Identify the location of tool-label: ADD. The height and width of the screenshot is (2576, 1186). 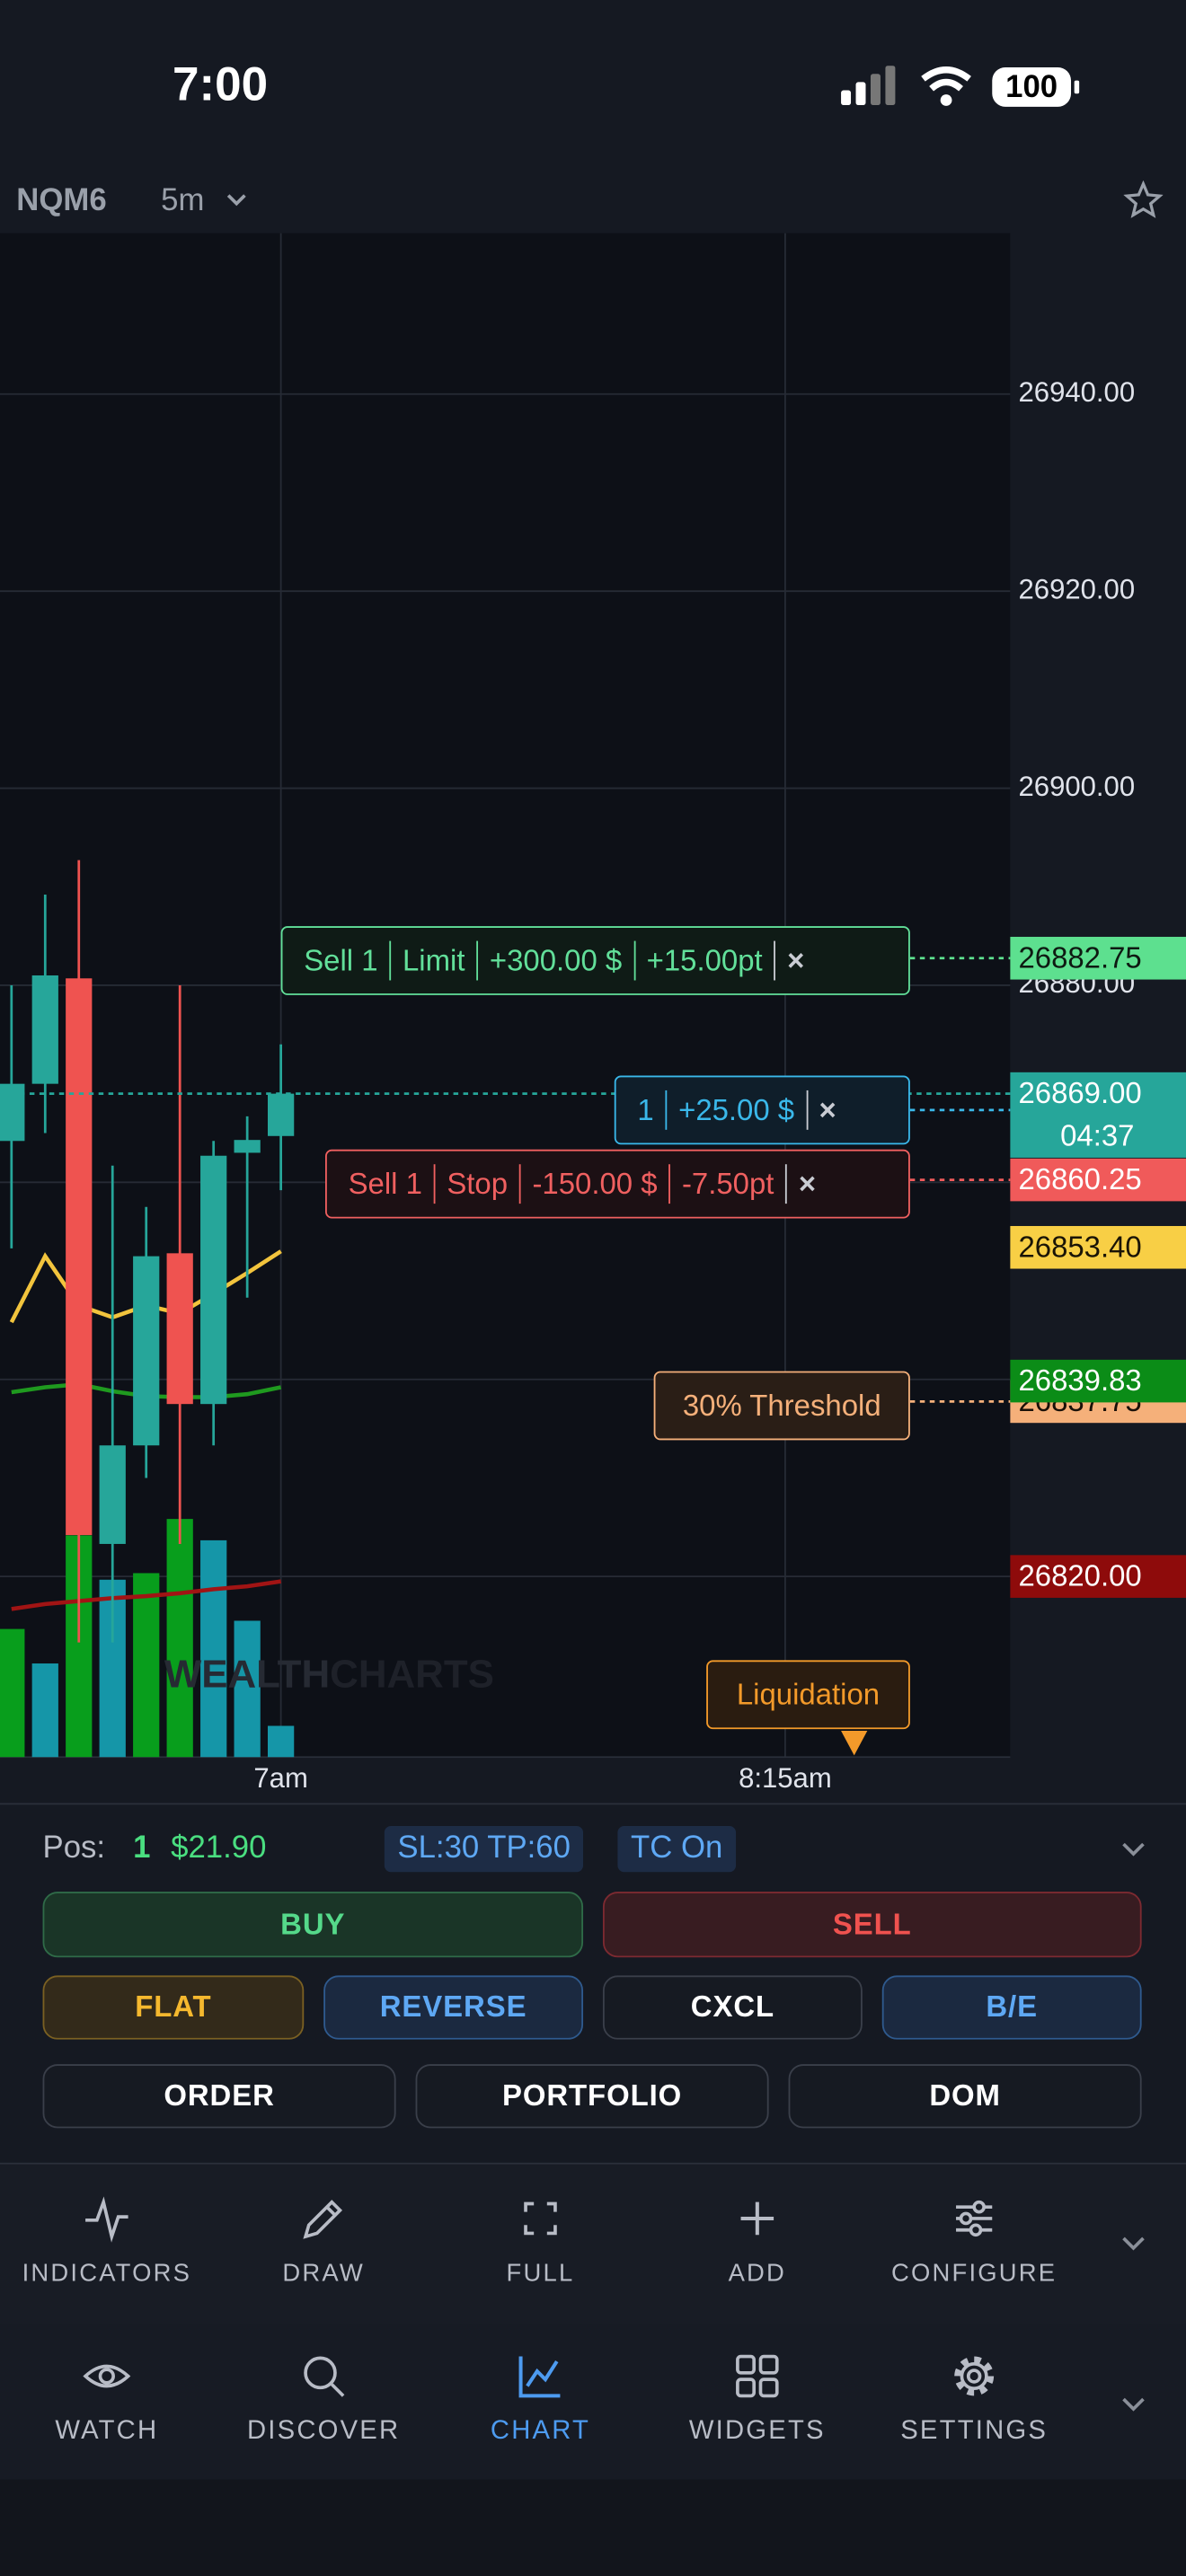
(757, 2273).